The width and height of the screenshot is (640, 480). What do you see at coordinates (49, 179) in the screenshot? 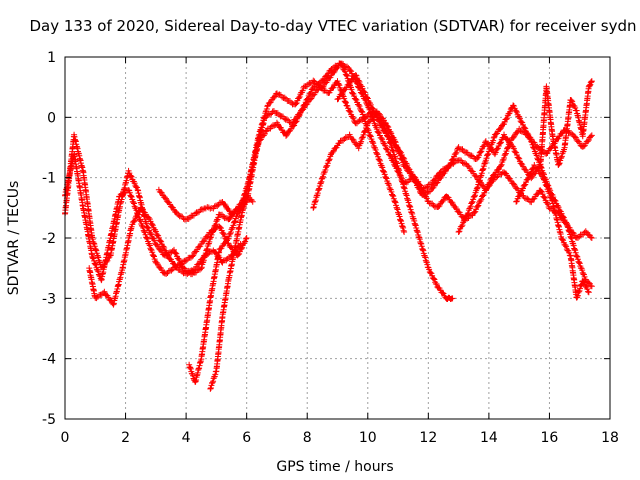
I see `y-tick-label: -1` at bounding box center [49, 179].